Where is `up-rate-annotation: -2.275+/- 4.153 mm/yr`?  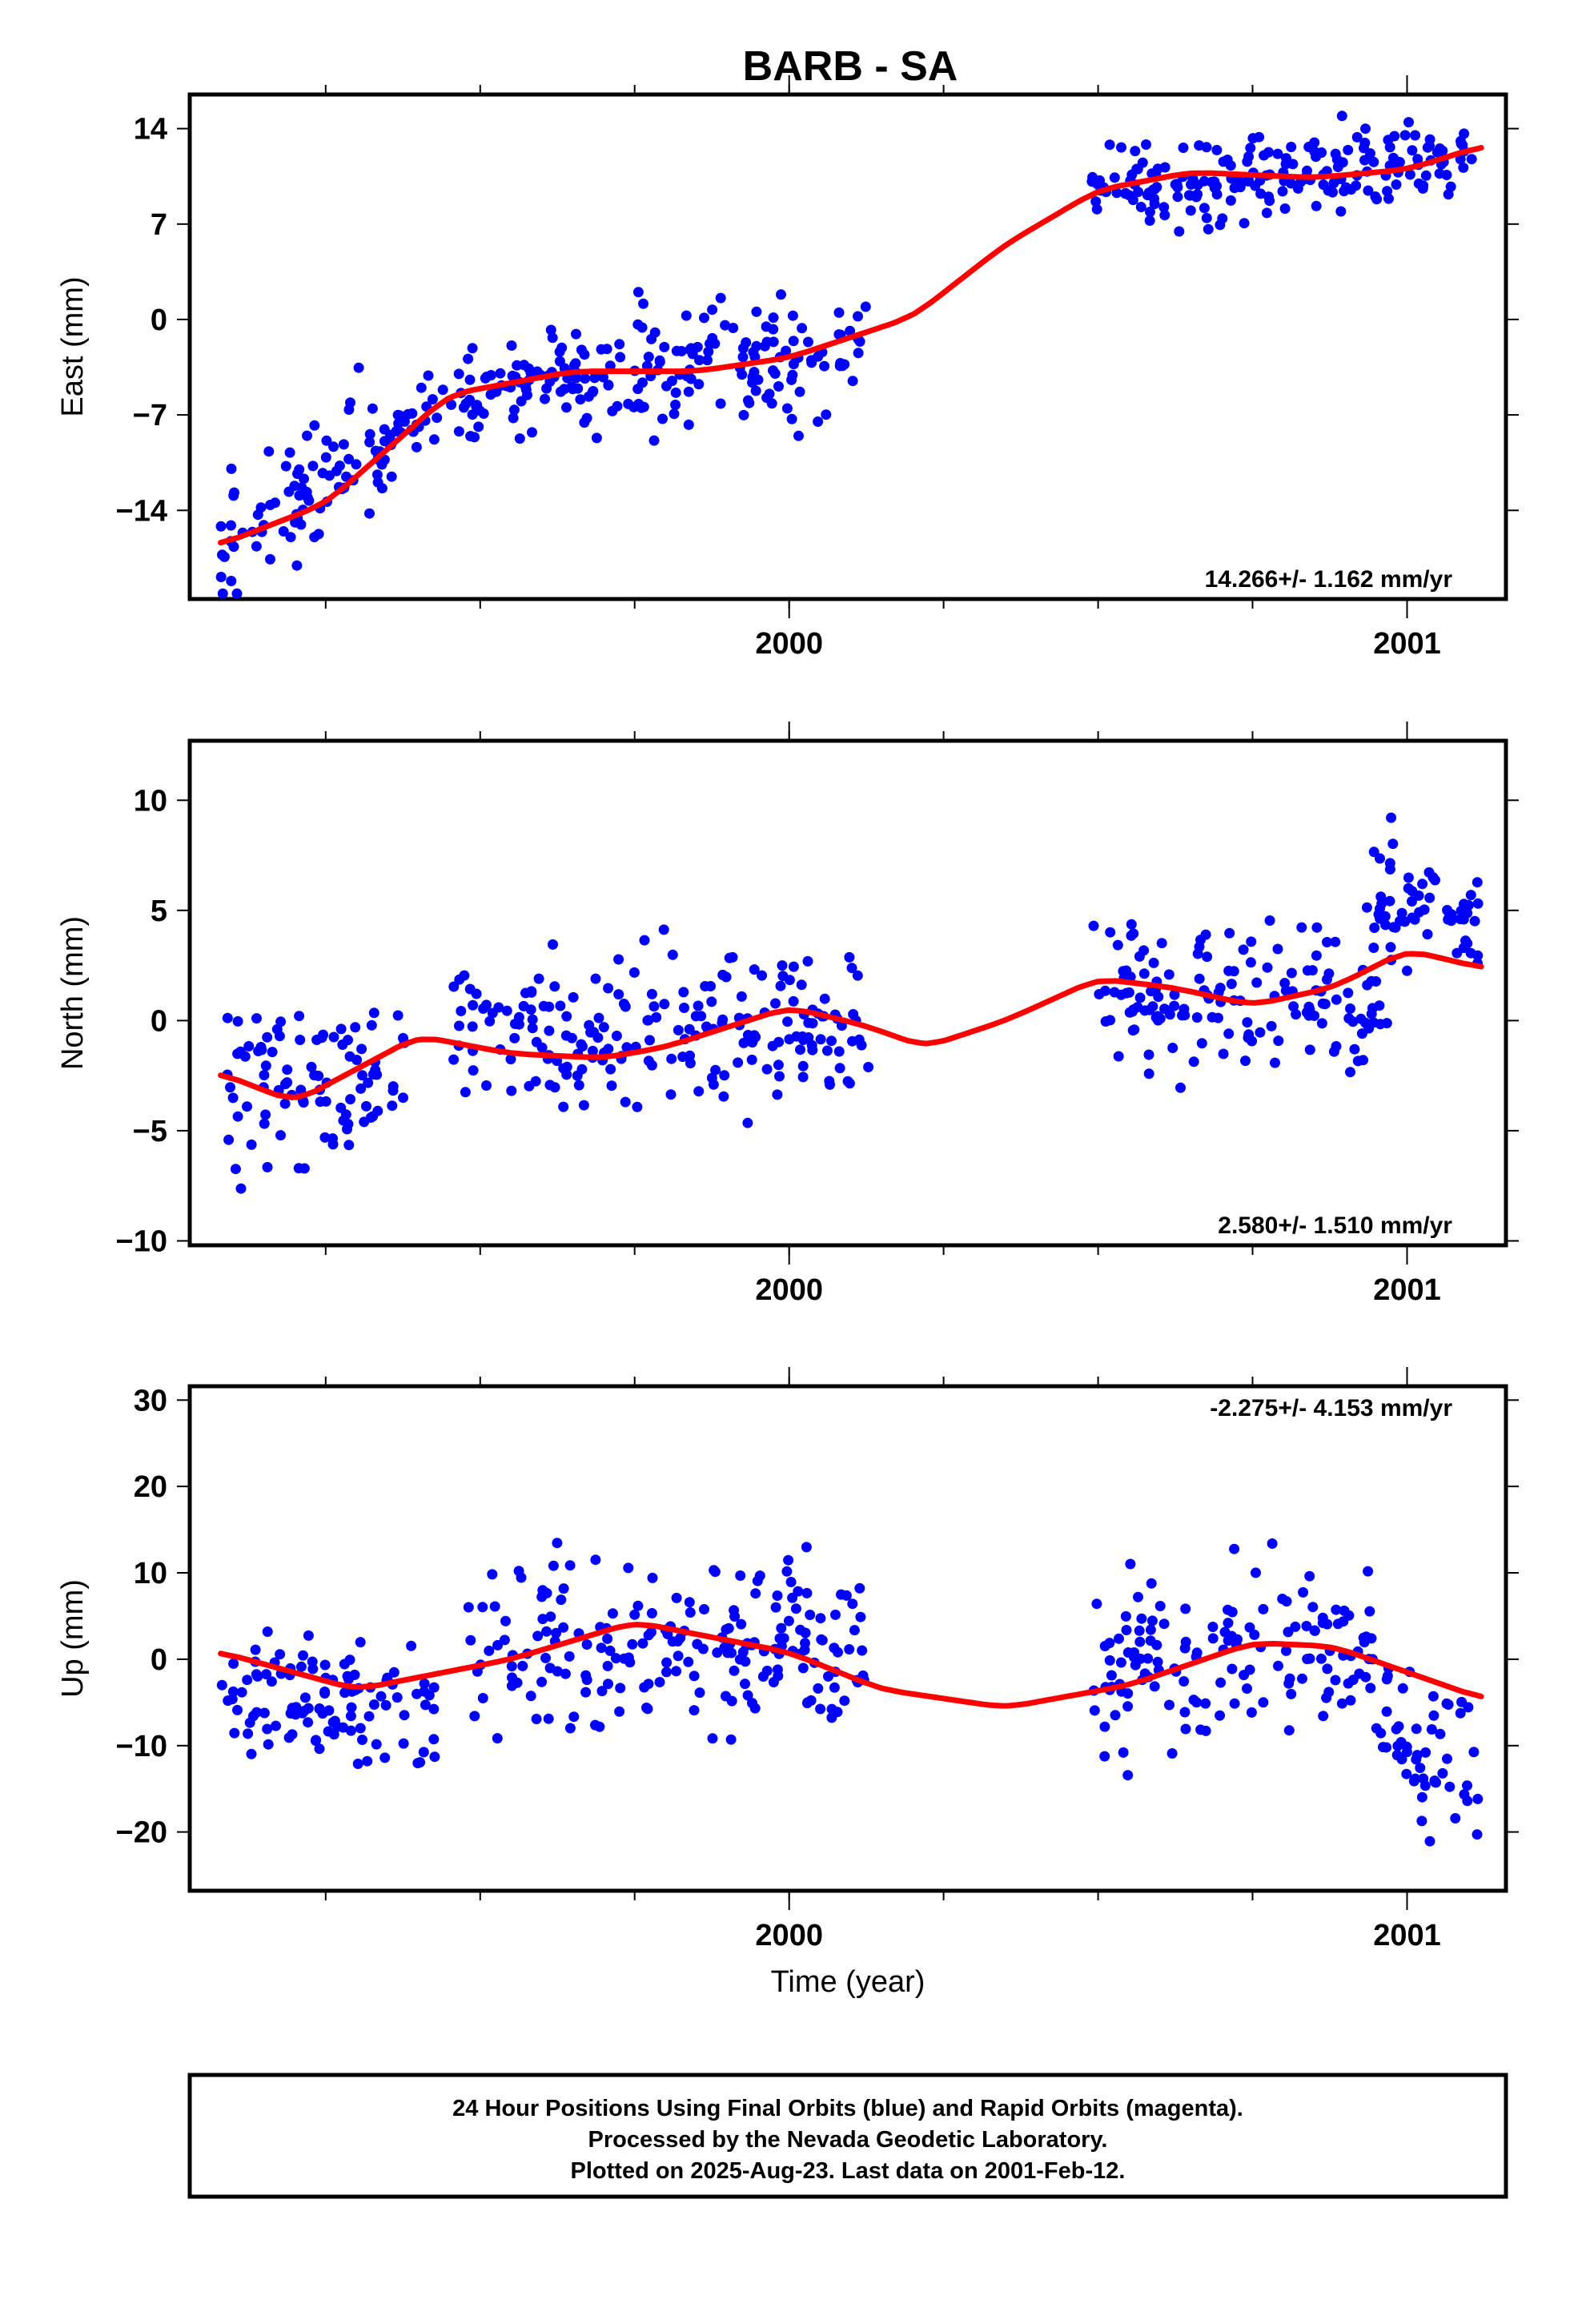 up-rate-annotation: -2.275+/- 4.153 mm/yr is located at coordinates (1331, 1408).